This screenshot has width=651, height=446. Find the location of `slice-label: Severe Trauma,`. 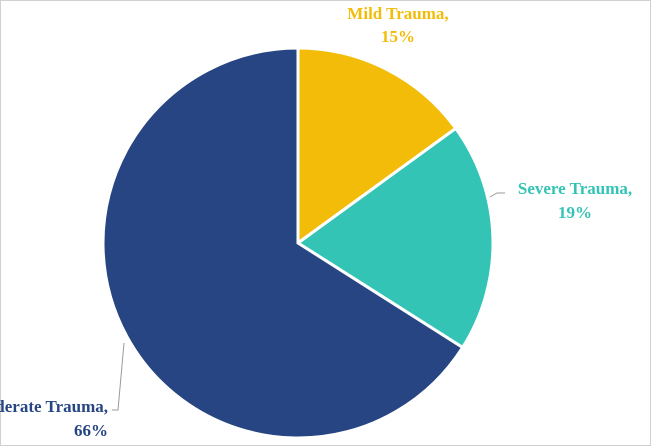

slice-label: Severe Trauma, is located at coordinates (575, 188).